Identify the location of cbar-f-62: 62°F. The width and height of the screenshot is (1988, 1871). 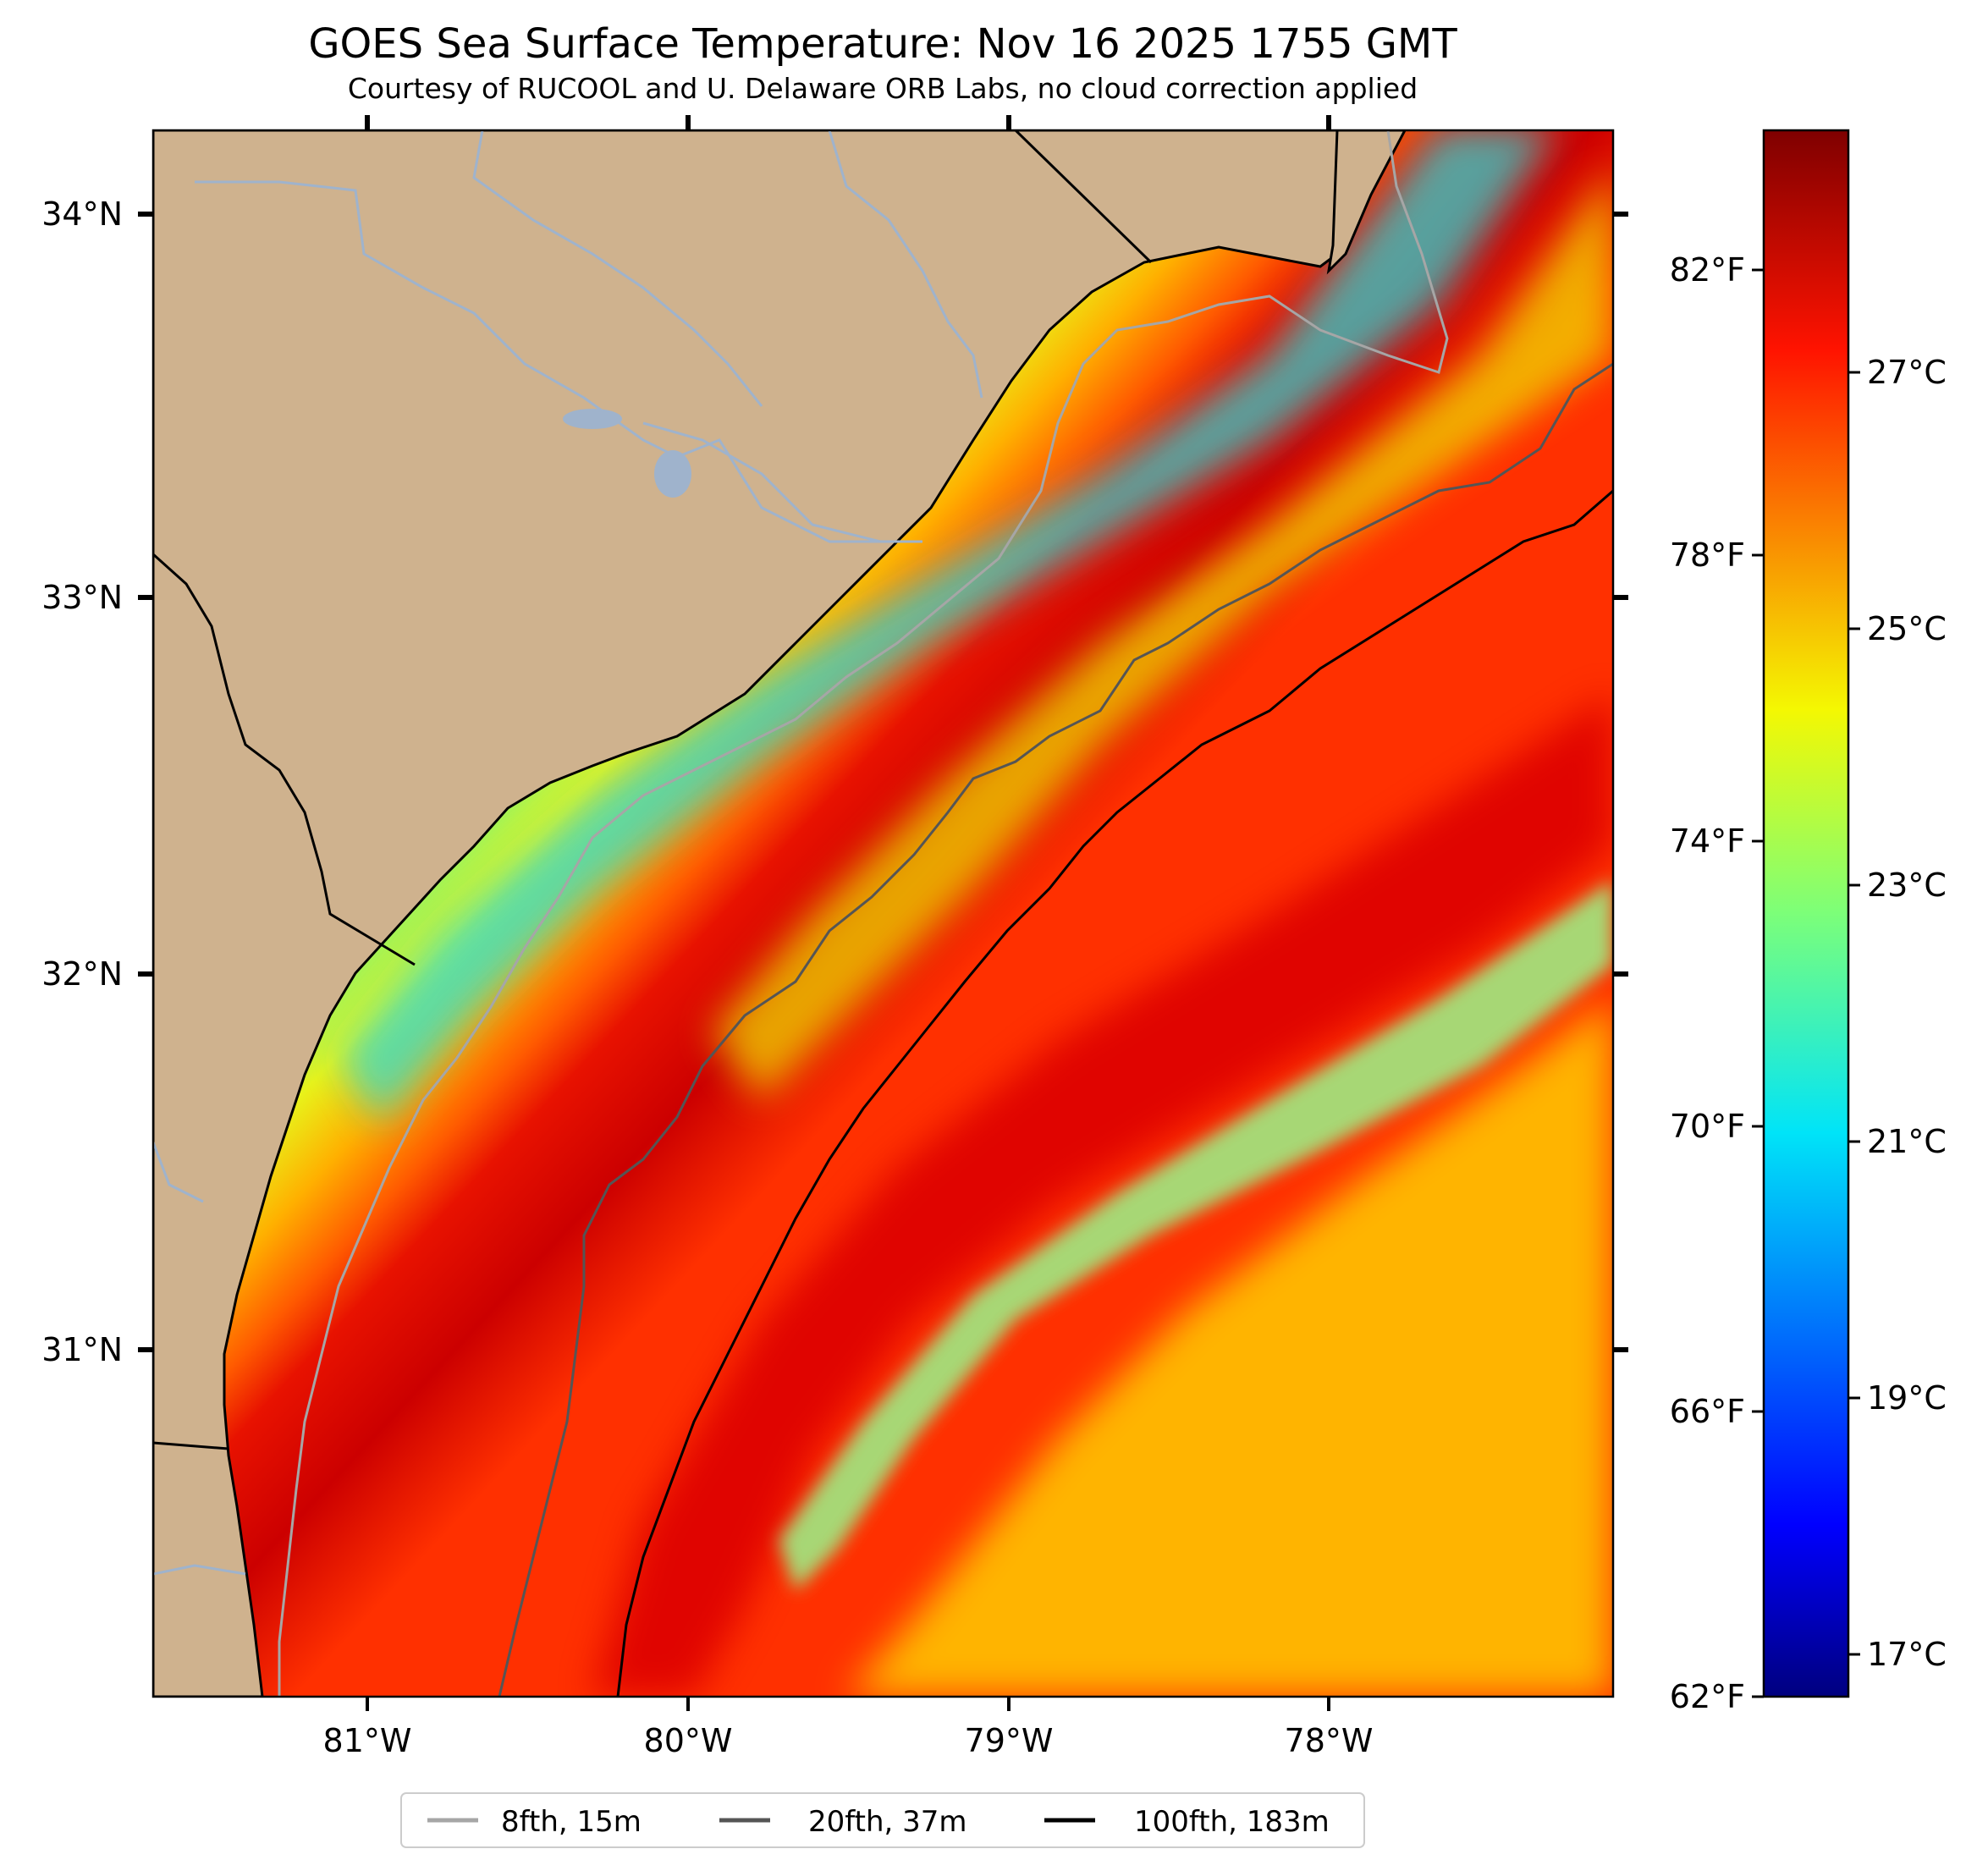
(1707, 1697).